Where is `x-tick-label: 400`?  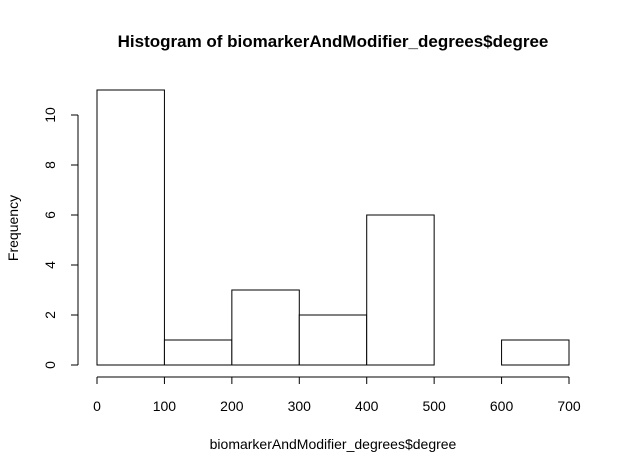
x-tick-label: 400 is located at coordinates (367, 406).